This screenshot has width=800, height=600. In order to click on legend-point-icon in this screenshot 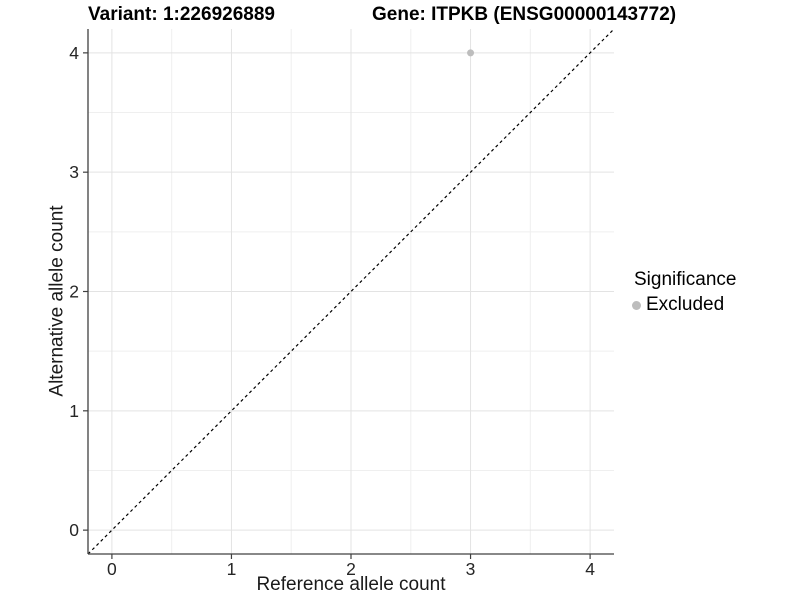, I will do `click(636, 305)`.